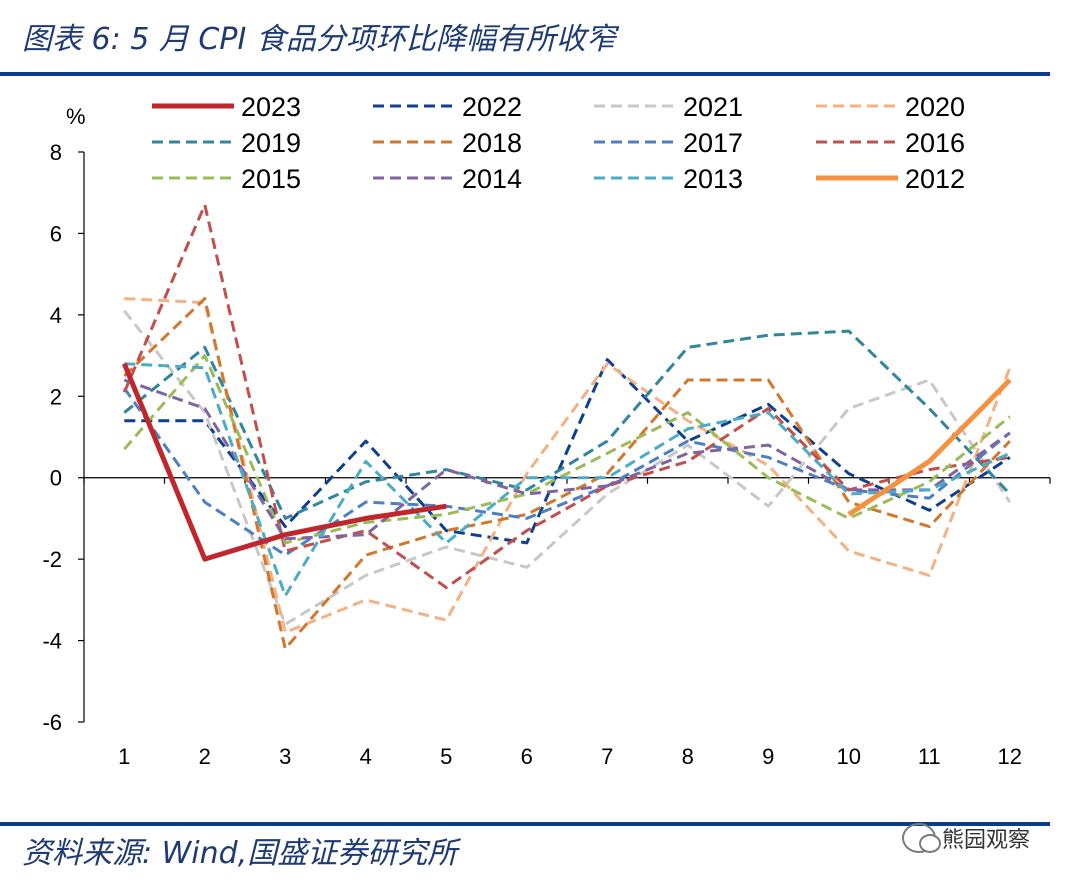 Image resolution: width=1080 pixels, height=883 pixels. Describe the element at coordinates (284, 462) in the screenshot. I see `series-line-2023` at that location.